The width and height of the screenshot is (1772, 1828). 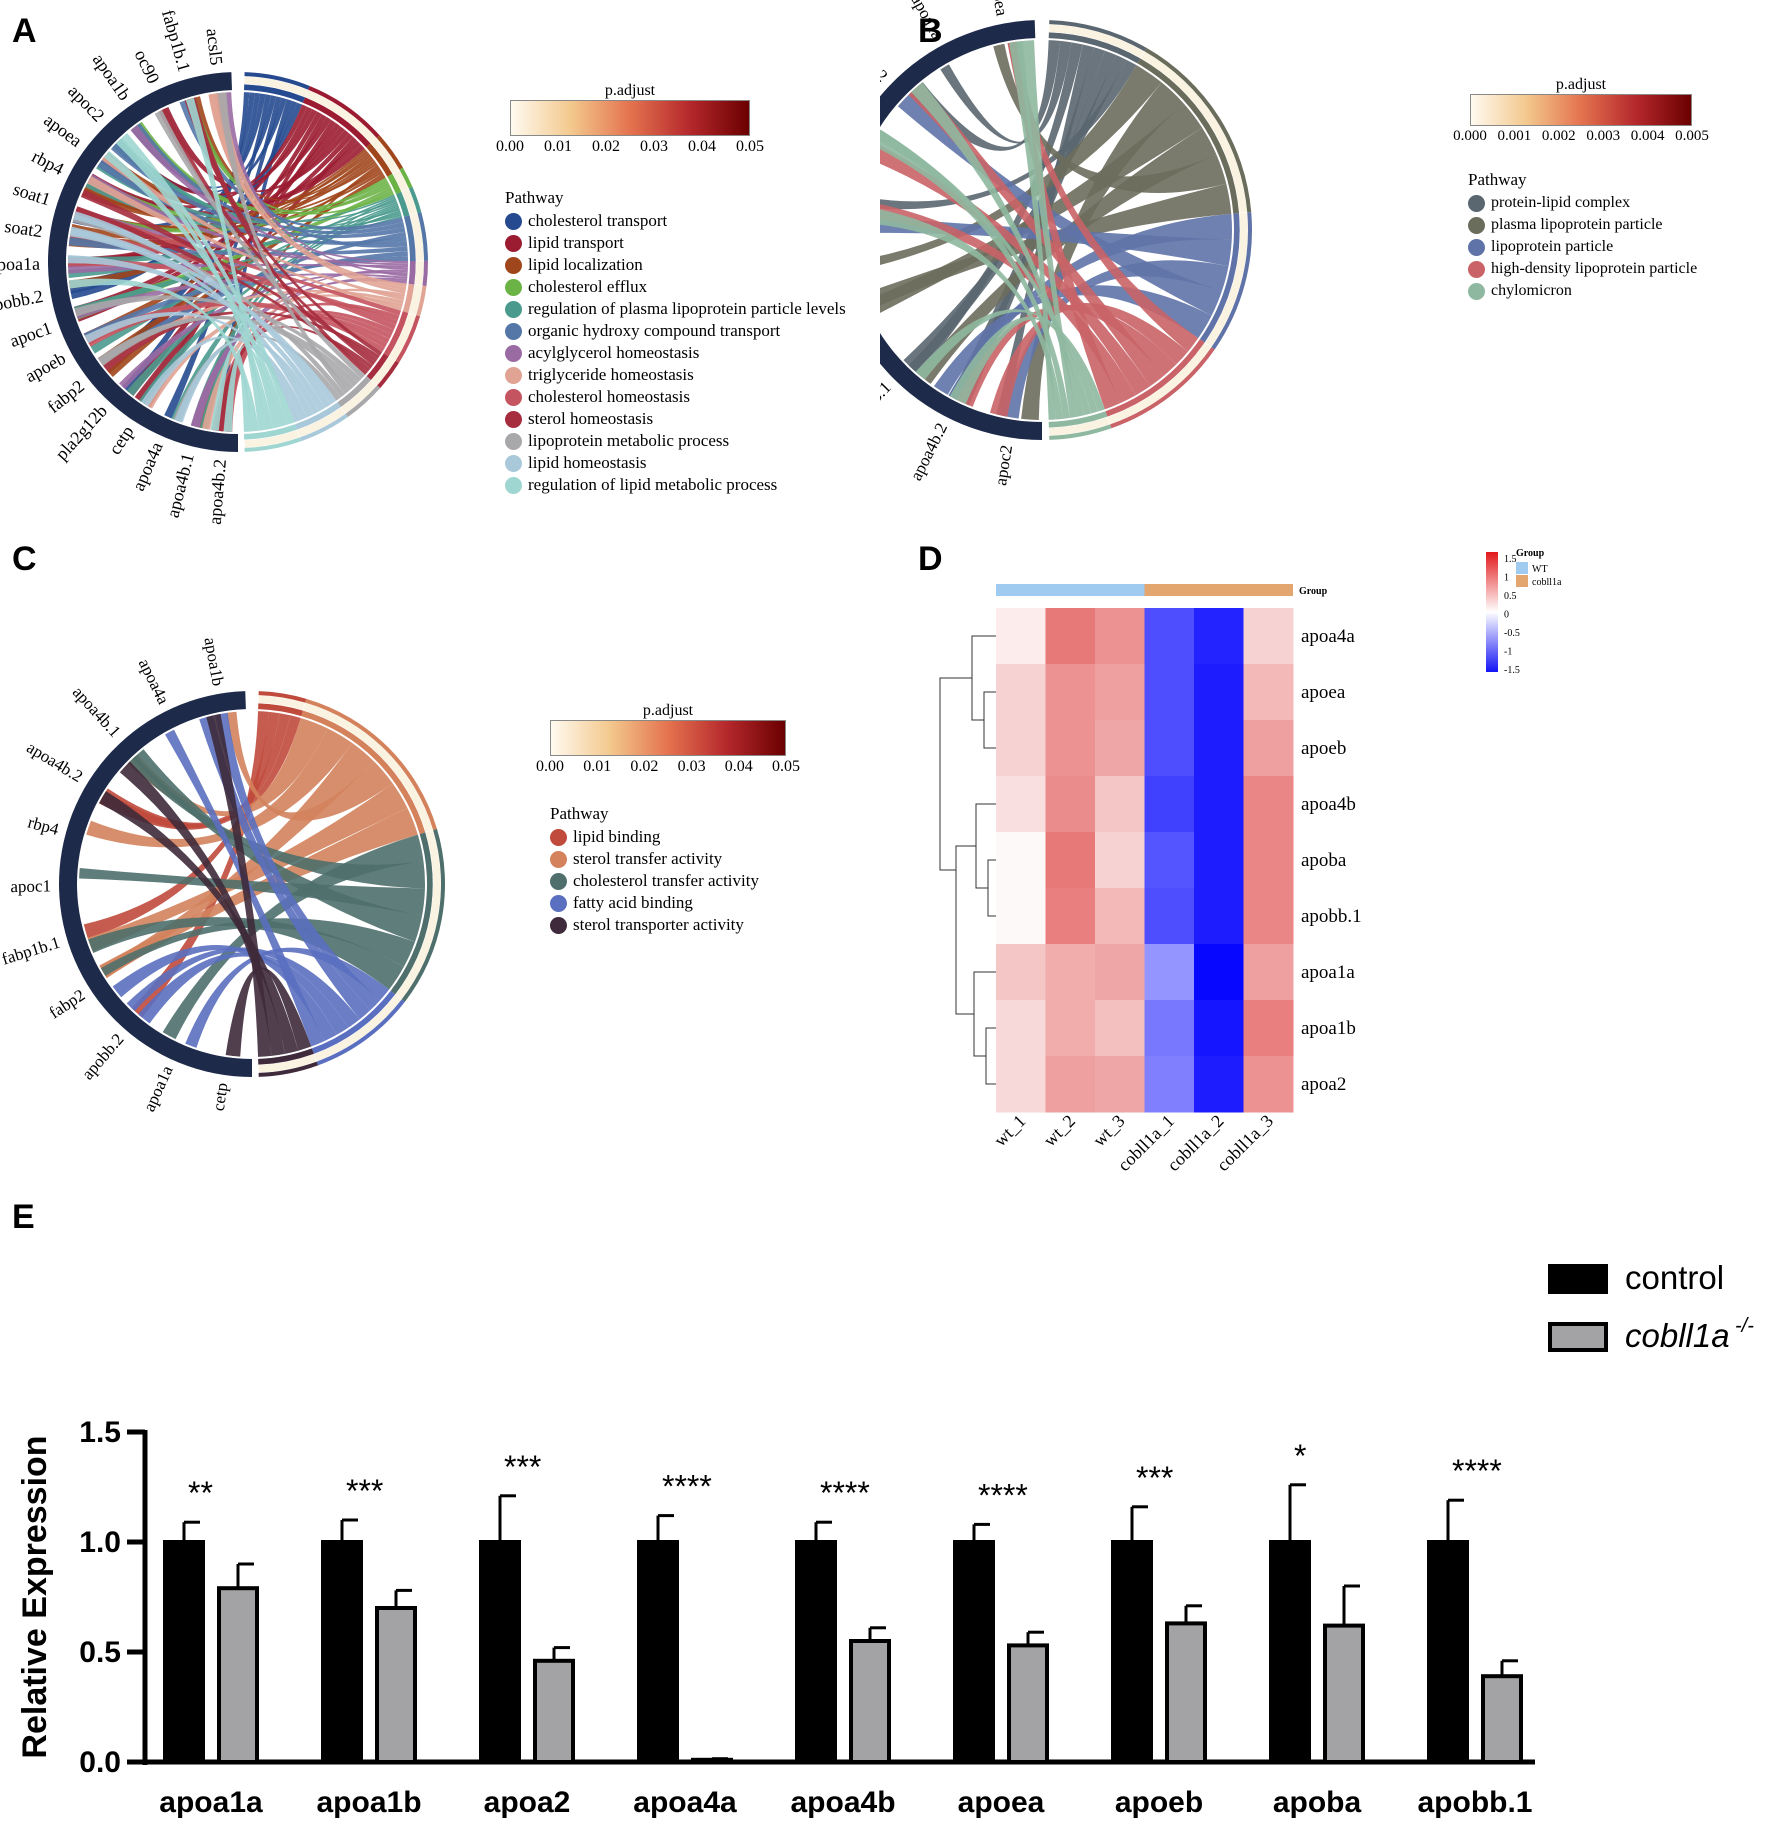 What do you see at coordinates (668, 738) in the screenshot?
I see `padjust-gradient-c` at bounding box center [668, 738].